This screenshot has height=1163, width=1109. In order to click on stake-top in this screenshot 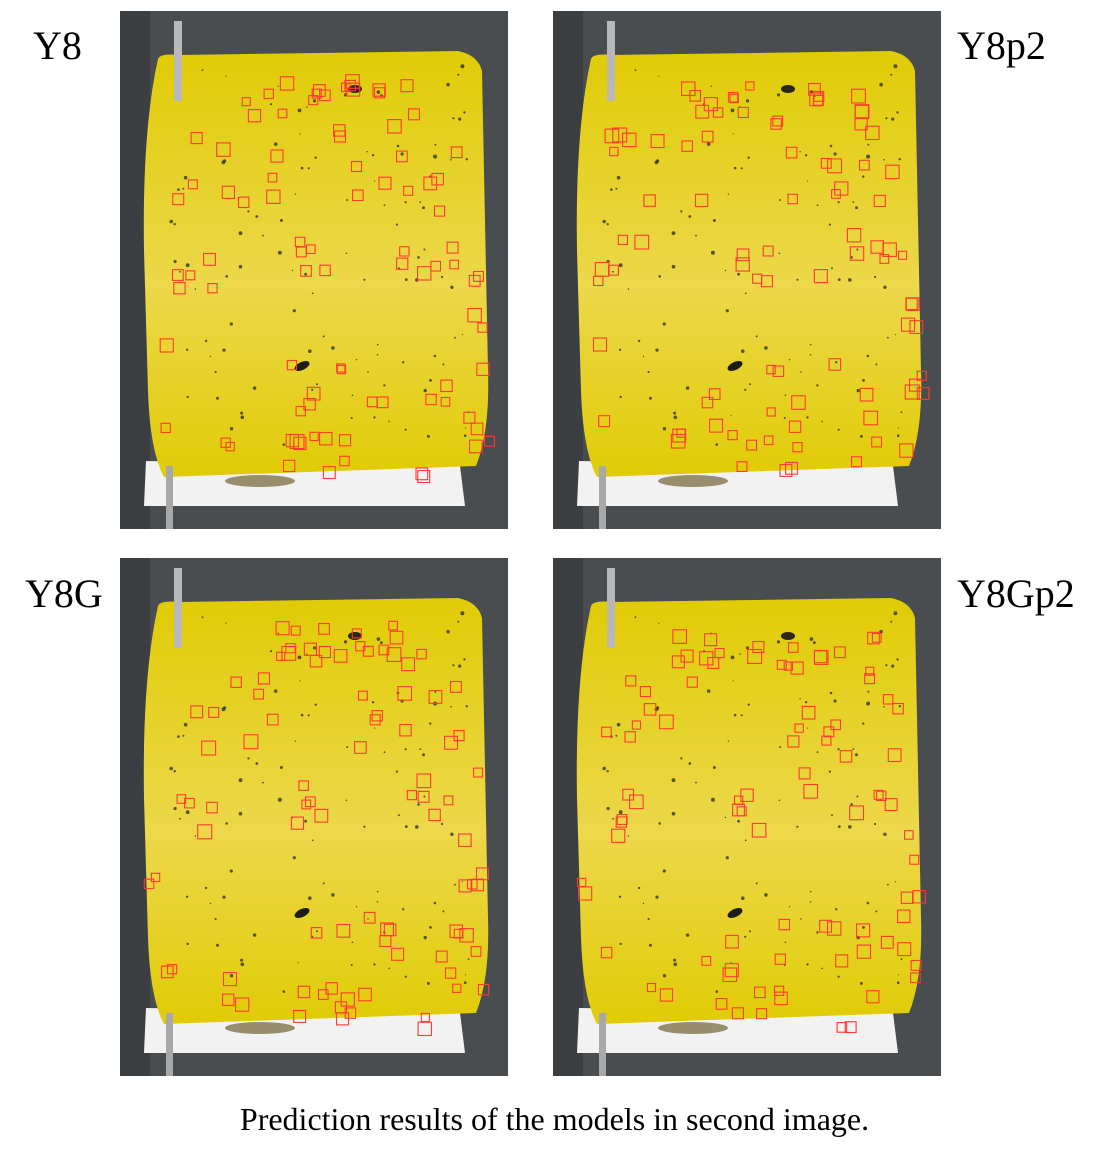, I will do `click(611, 61)`.